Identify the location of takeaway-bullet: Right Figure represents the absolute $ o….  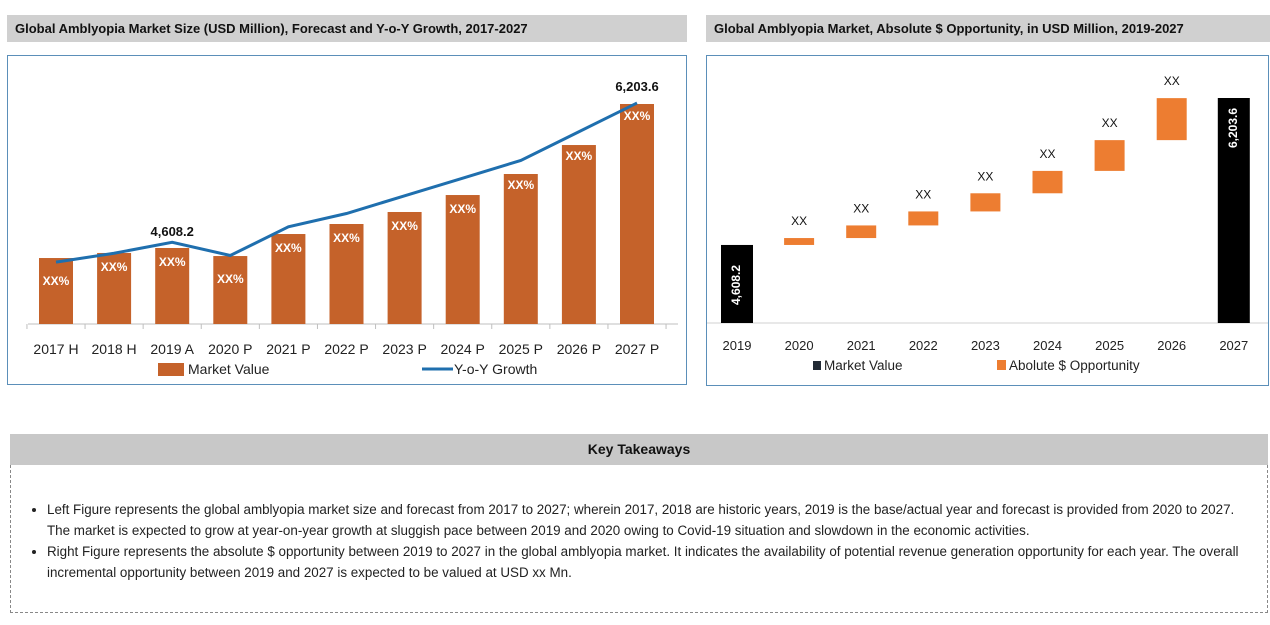
(653, 562).